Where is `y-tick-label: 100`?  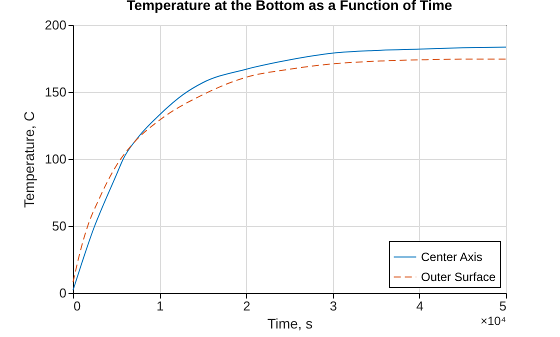
y-tick-label: 100 is located at coordinates (55, 159).